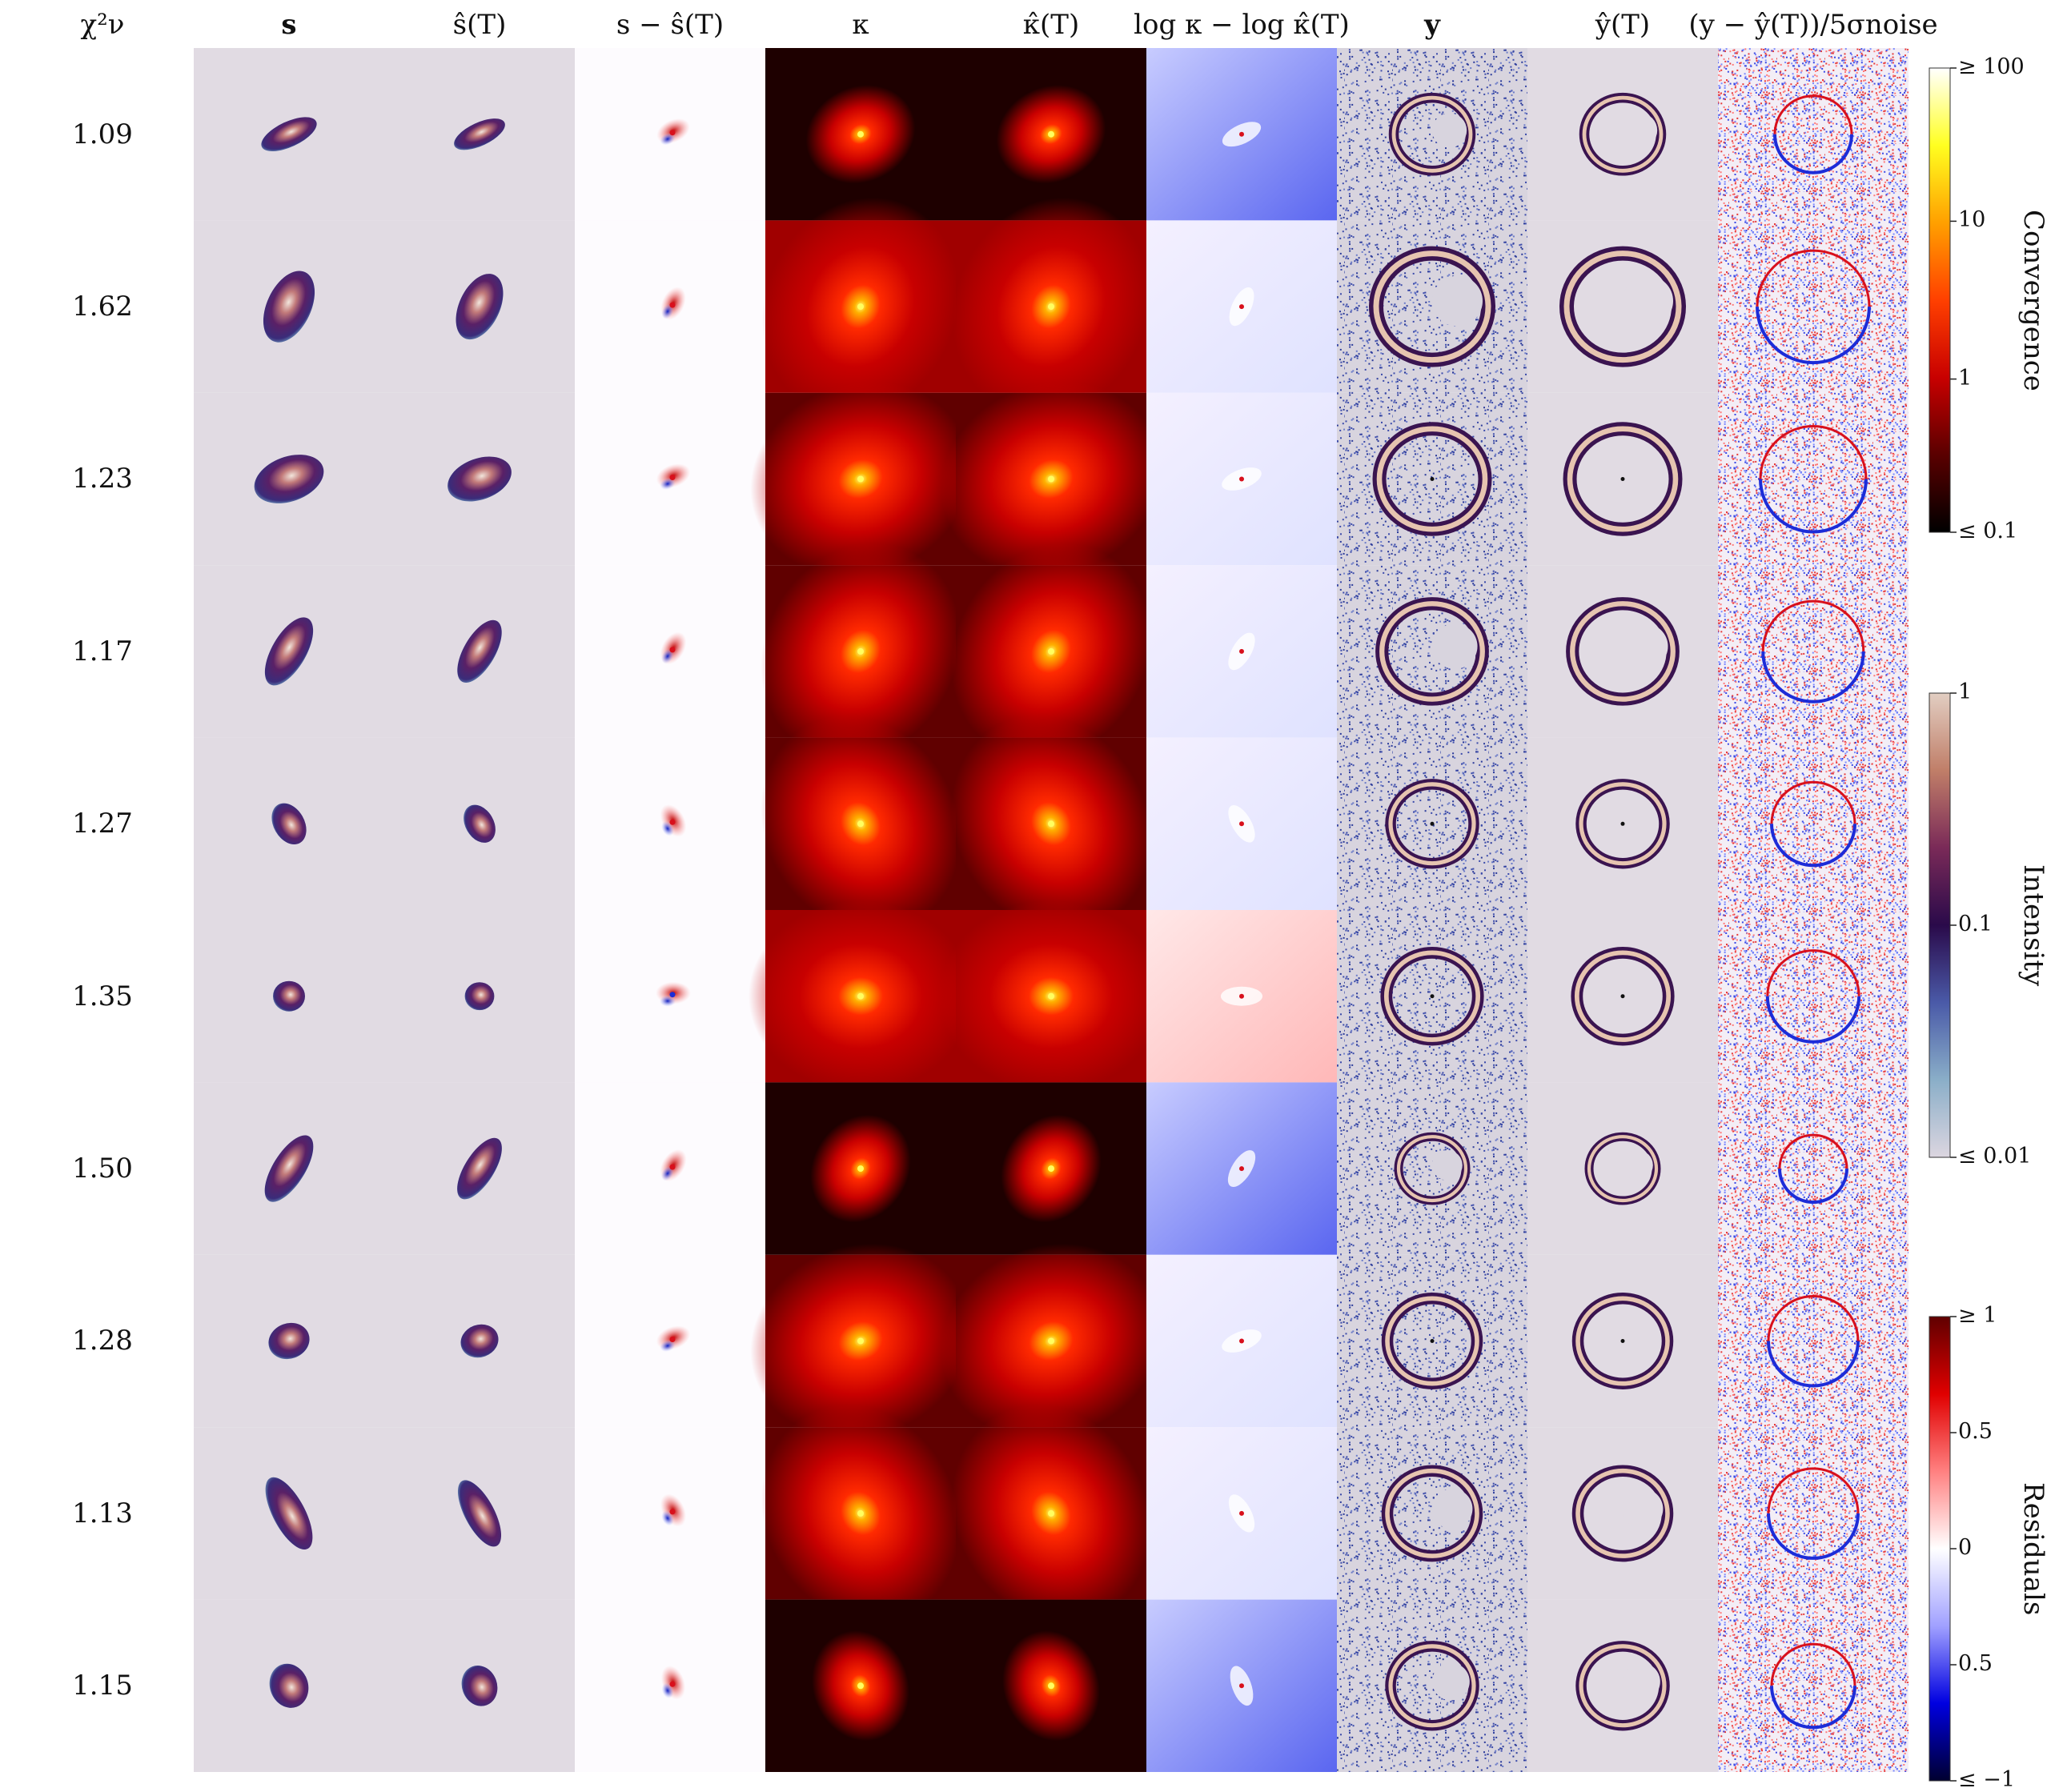 The height and width of the screenshot is (1792, 2059). Describe the element at coordinates (1972, 220) in the screenshot. I see `colorbar-tick-label: 10` at that location.